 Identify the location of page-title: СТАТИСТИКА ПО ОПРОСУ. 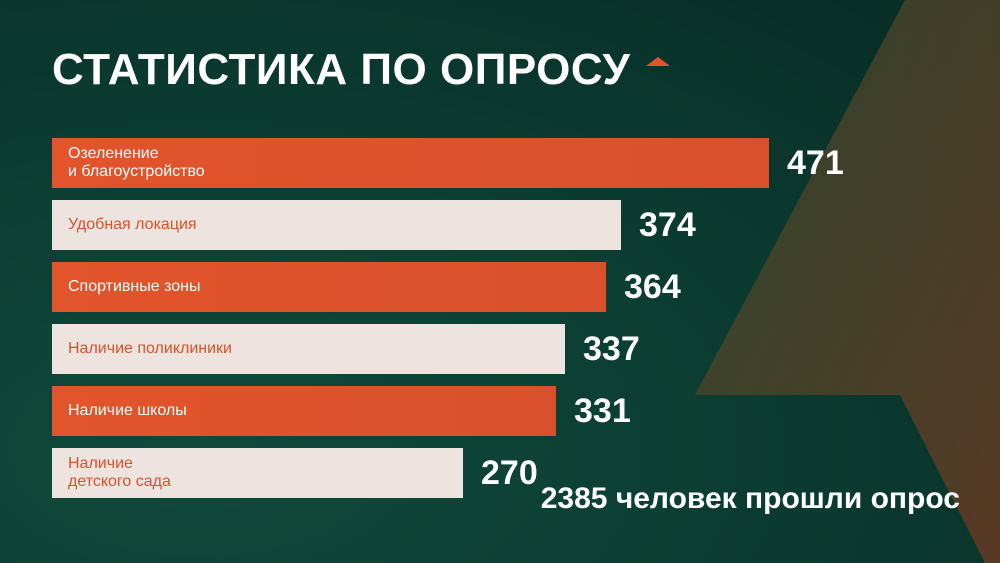
(341, 69).